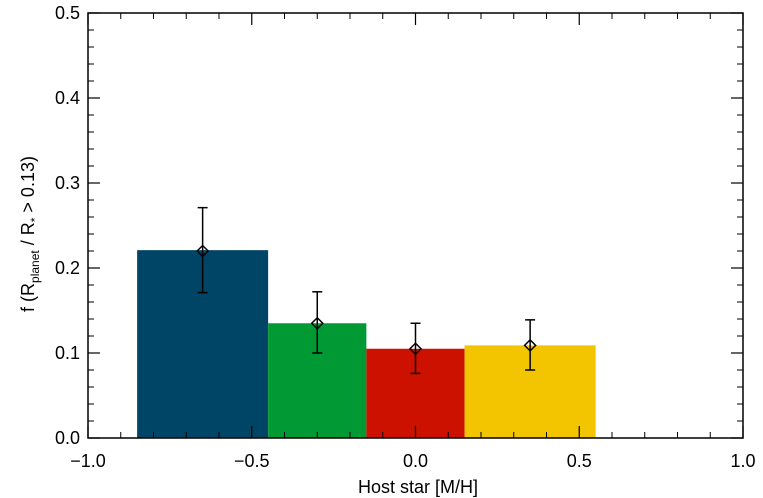 The height and width of the screenshot is (498, 763). What do you see at coordinates (252, 461) in the screenshot?
I see `x-tick-label: −0.5` at bounding box center [252, 461].